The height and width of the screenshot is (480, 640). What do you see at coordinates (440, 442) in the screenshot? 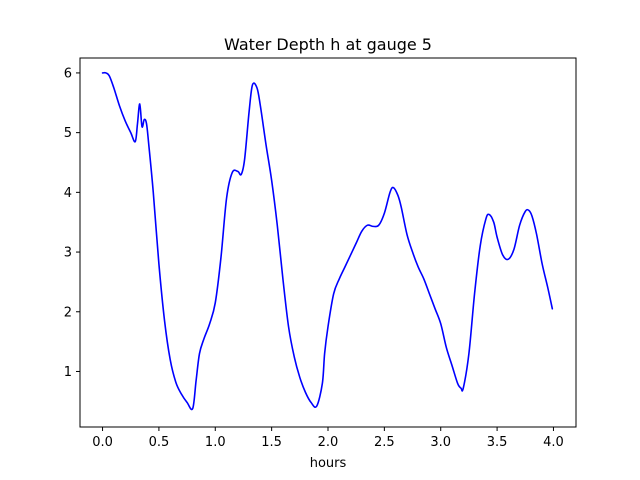
I see `x-tick-label: 3.0` at bounding box center [440, 442].